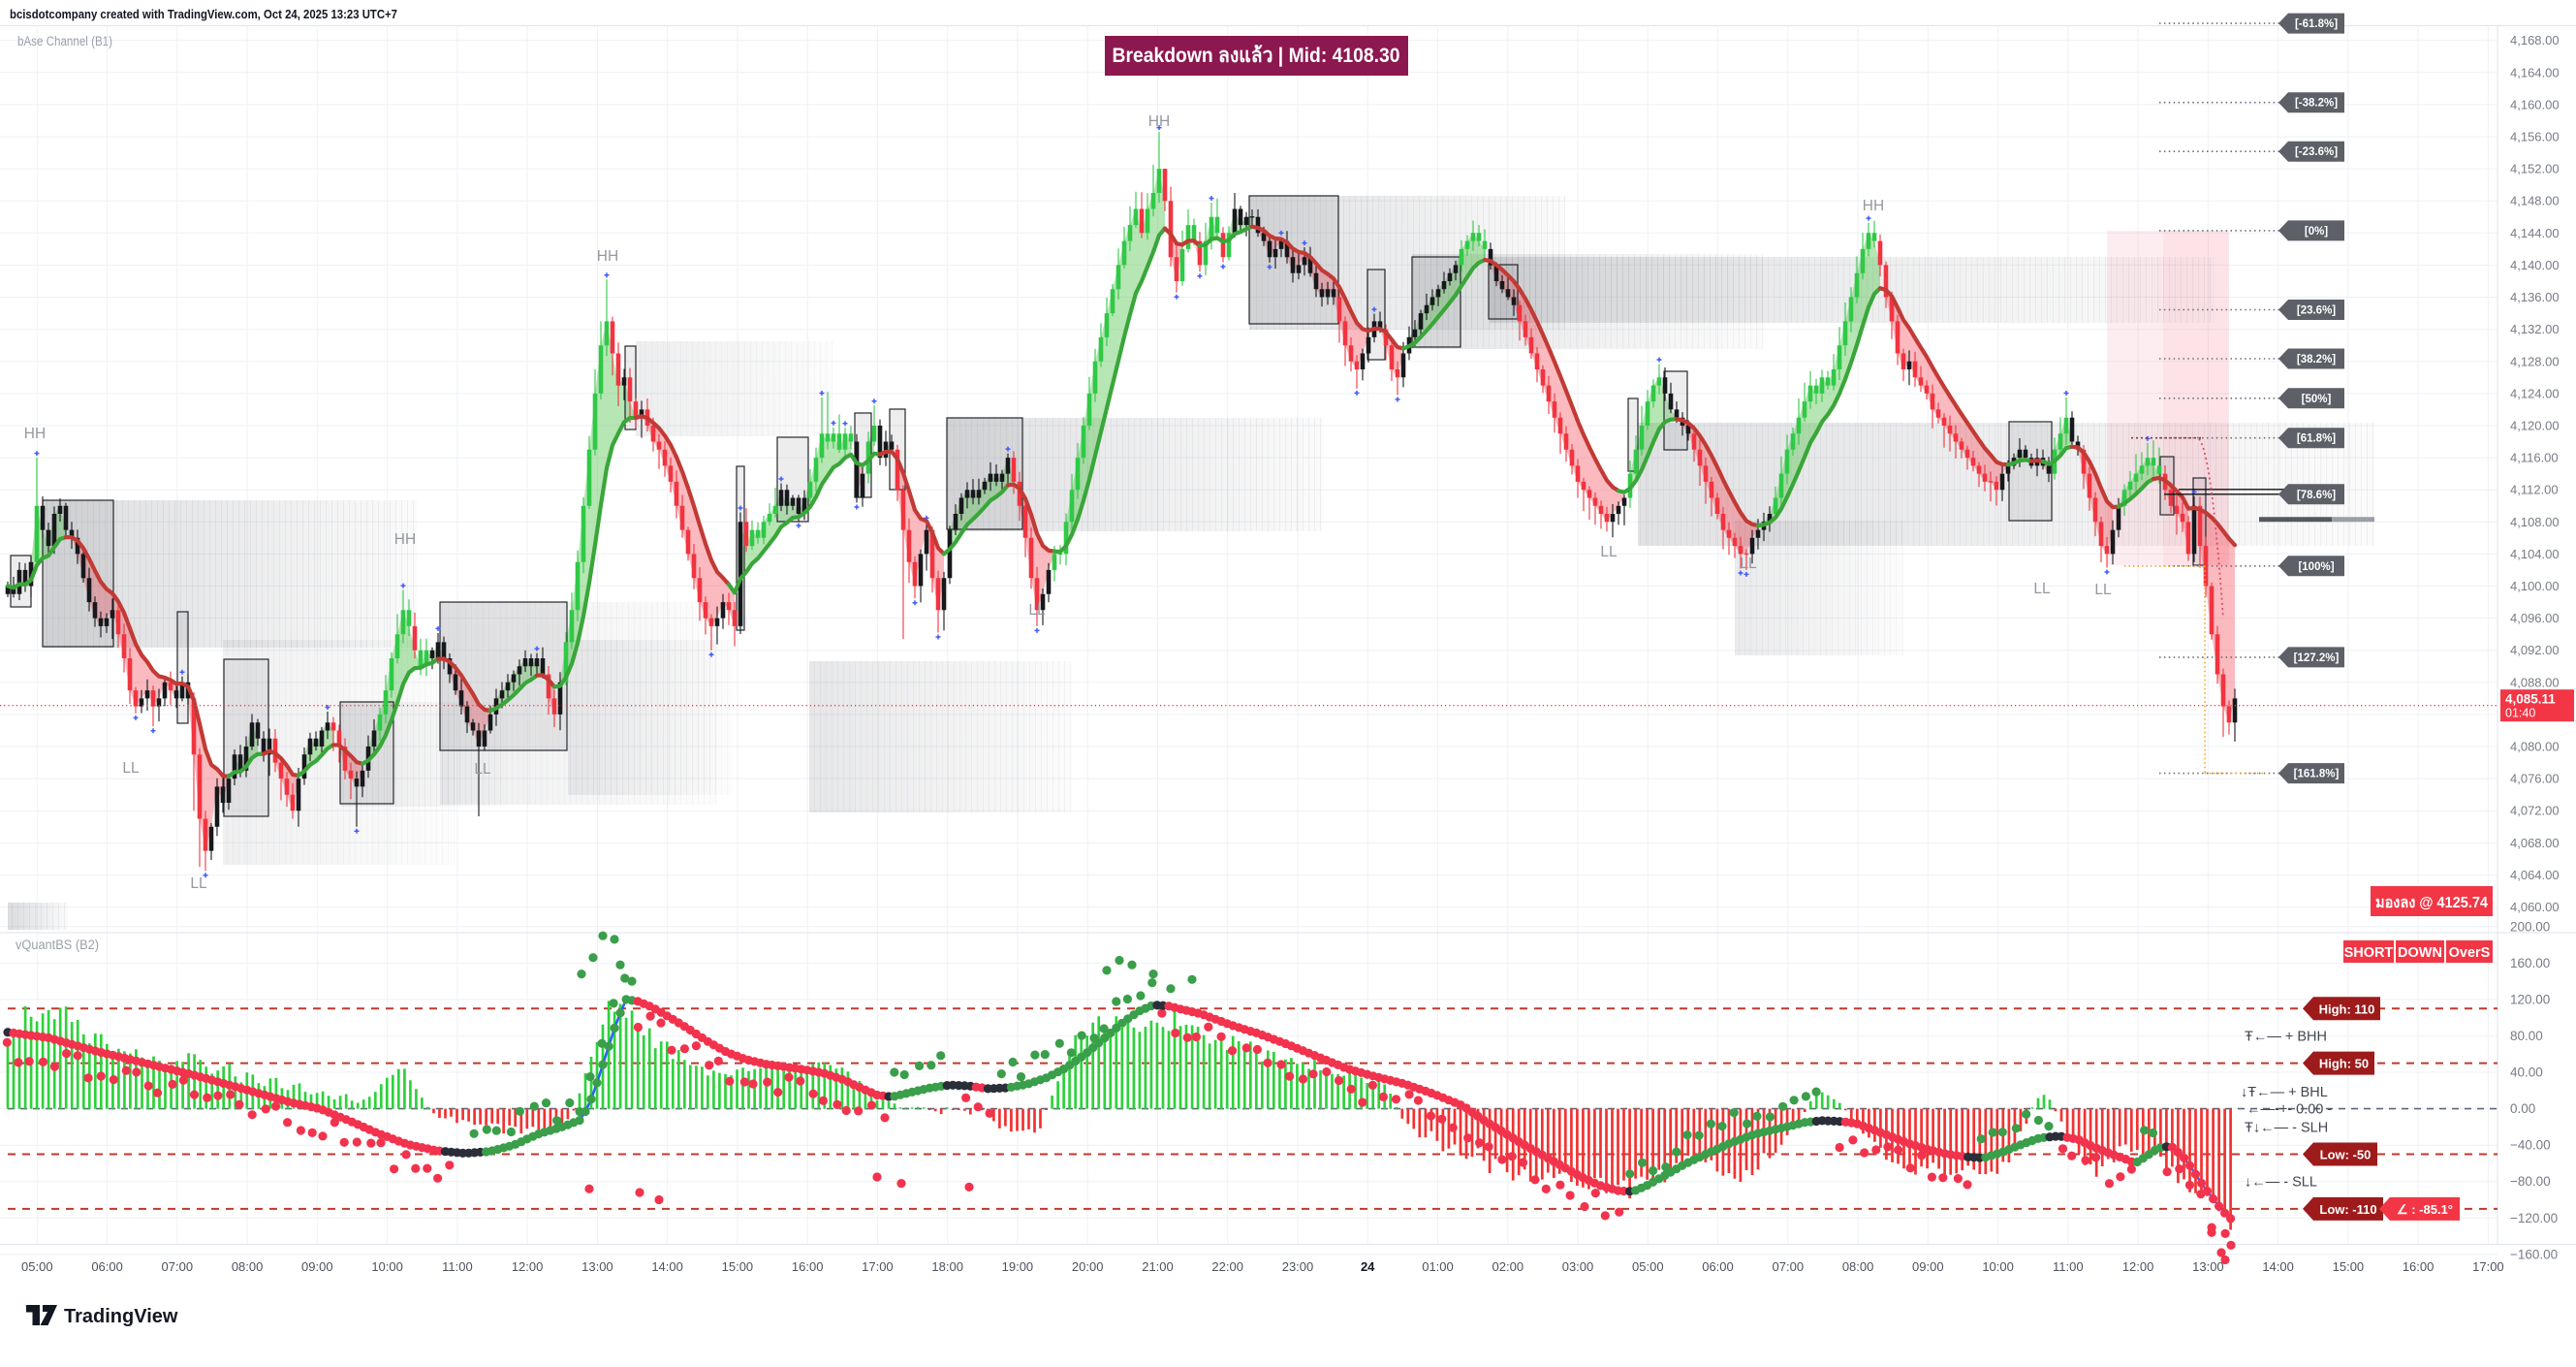 This screenshot has width=2576, height=1367. What do you see at coordinates (2316, 24) in the screenshot?
I see `svg-text: [-61.8%]` at bounding box center [2316, 24].